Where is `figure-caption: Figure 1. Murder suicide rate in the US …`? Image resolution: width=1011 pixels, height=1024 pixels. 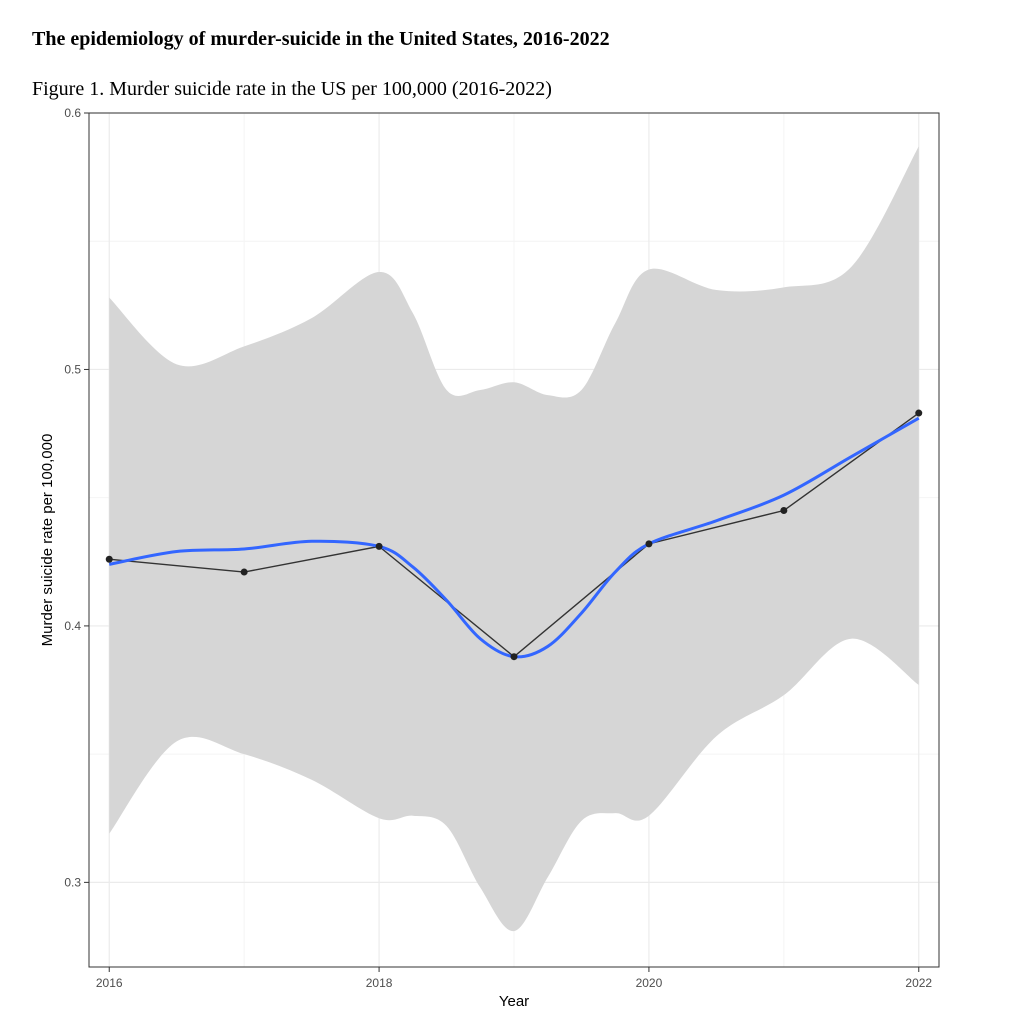
figure-caption: Figure 1. Murder suicide rate in the US … is located at coordinates (292, 89).